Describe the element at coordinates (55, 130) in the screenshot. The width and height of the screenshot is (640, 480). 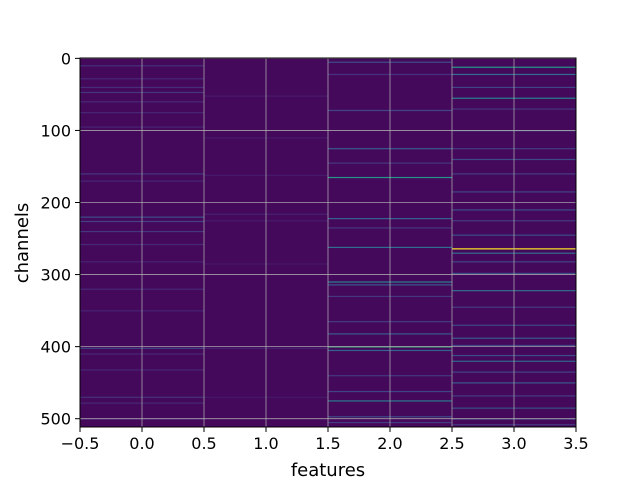
I see `y-tick-label: 100` at that location.